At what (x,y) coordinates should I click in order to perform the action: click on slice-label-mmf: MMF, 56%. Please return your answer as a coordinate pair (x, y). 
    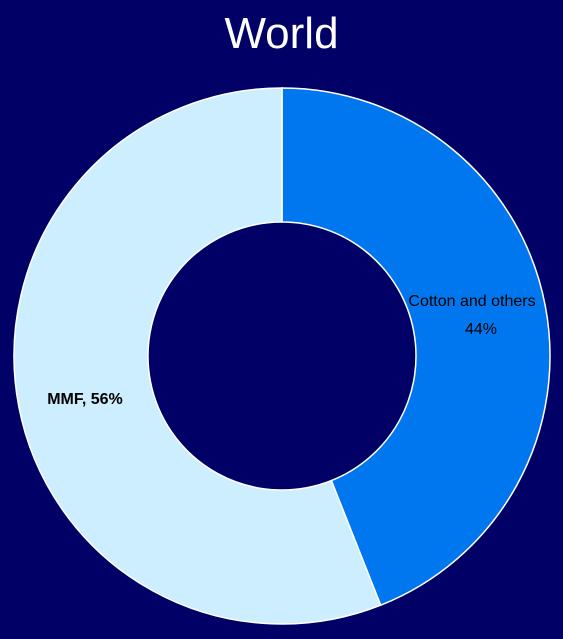
    Looking at the image, I should click on (85, 399).